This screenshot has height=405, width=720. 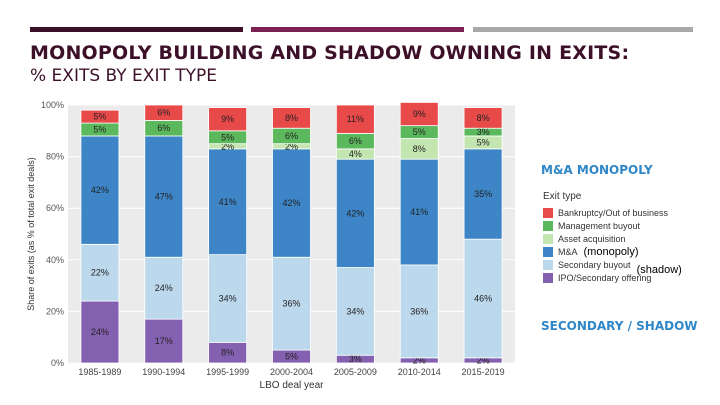 I want to click on header-rule-dark, so click(x=136, y=29).